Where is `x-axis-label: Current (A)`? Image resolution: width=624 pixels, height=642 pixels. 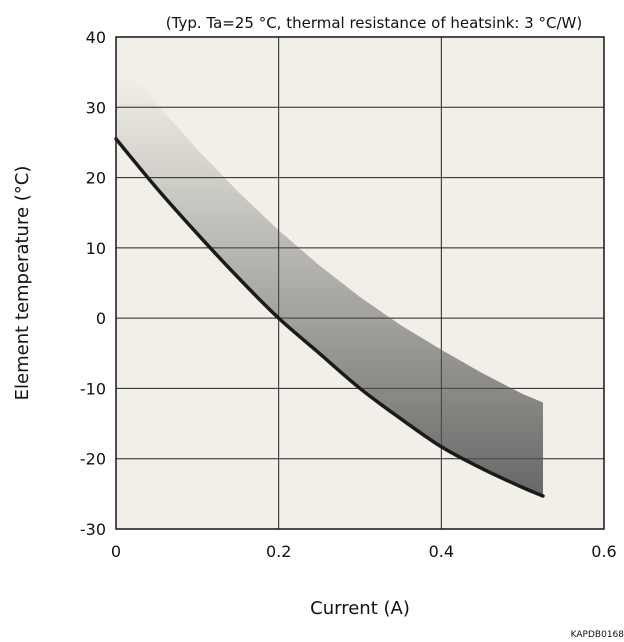 x-axis-label: Current (A) is located at coordinates (360, 608).